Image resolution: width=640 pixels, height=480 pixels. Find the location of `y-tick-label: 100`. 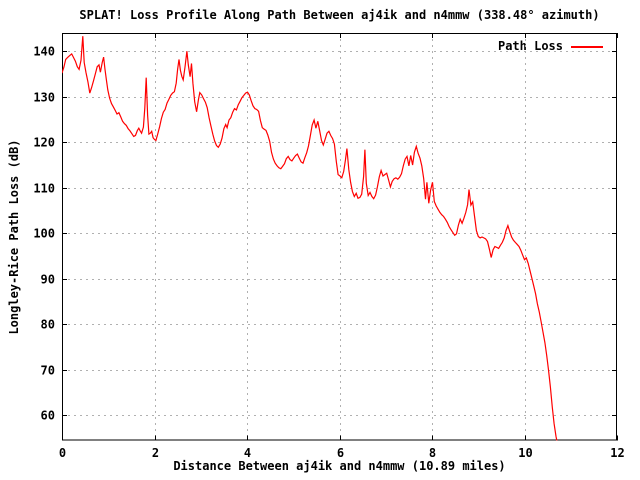

y-tick-label: 100 is located at coordinates (44, 234).